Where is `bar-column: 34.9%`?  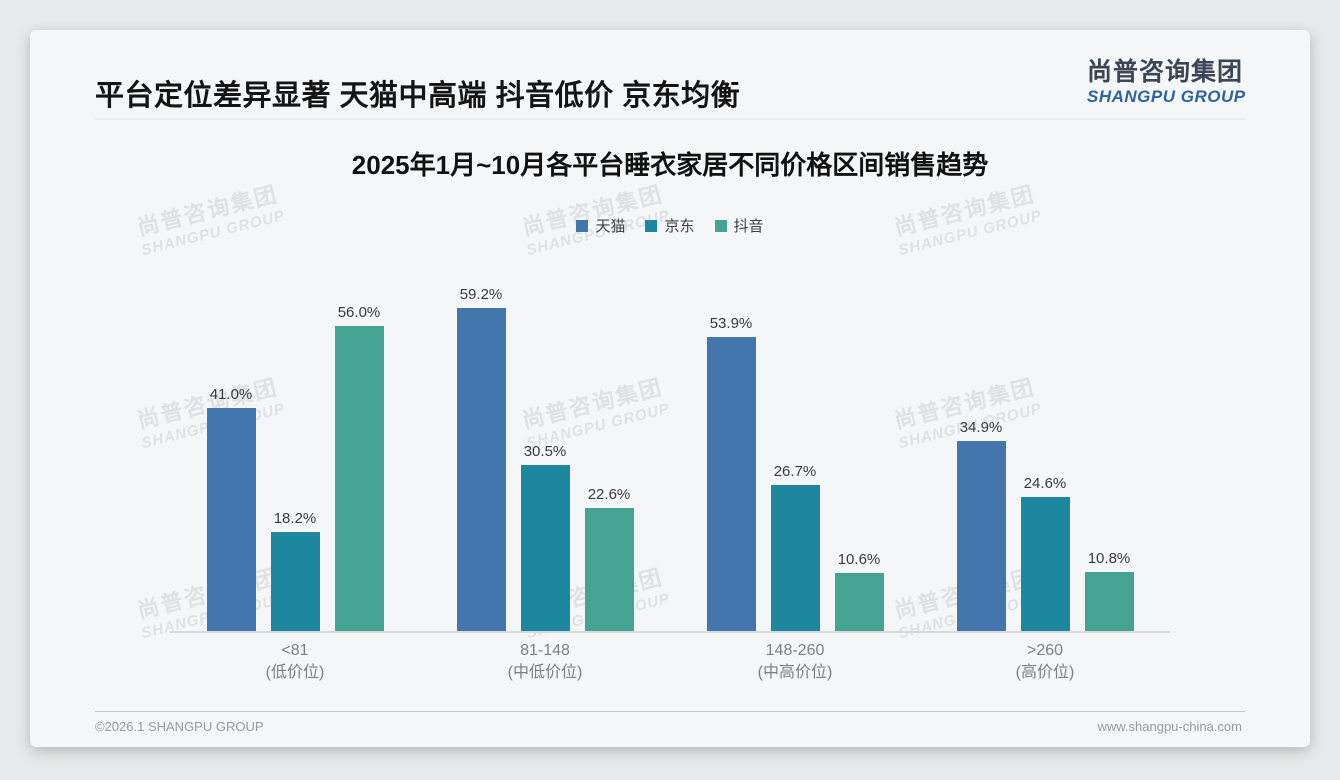
bar-column: 34.9% is located at coordinates (981, 525).